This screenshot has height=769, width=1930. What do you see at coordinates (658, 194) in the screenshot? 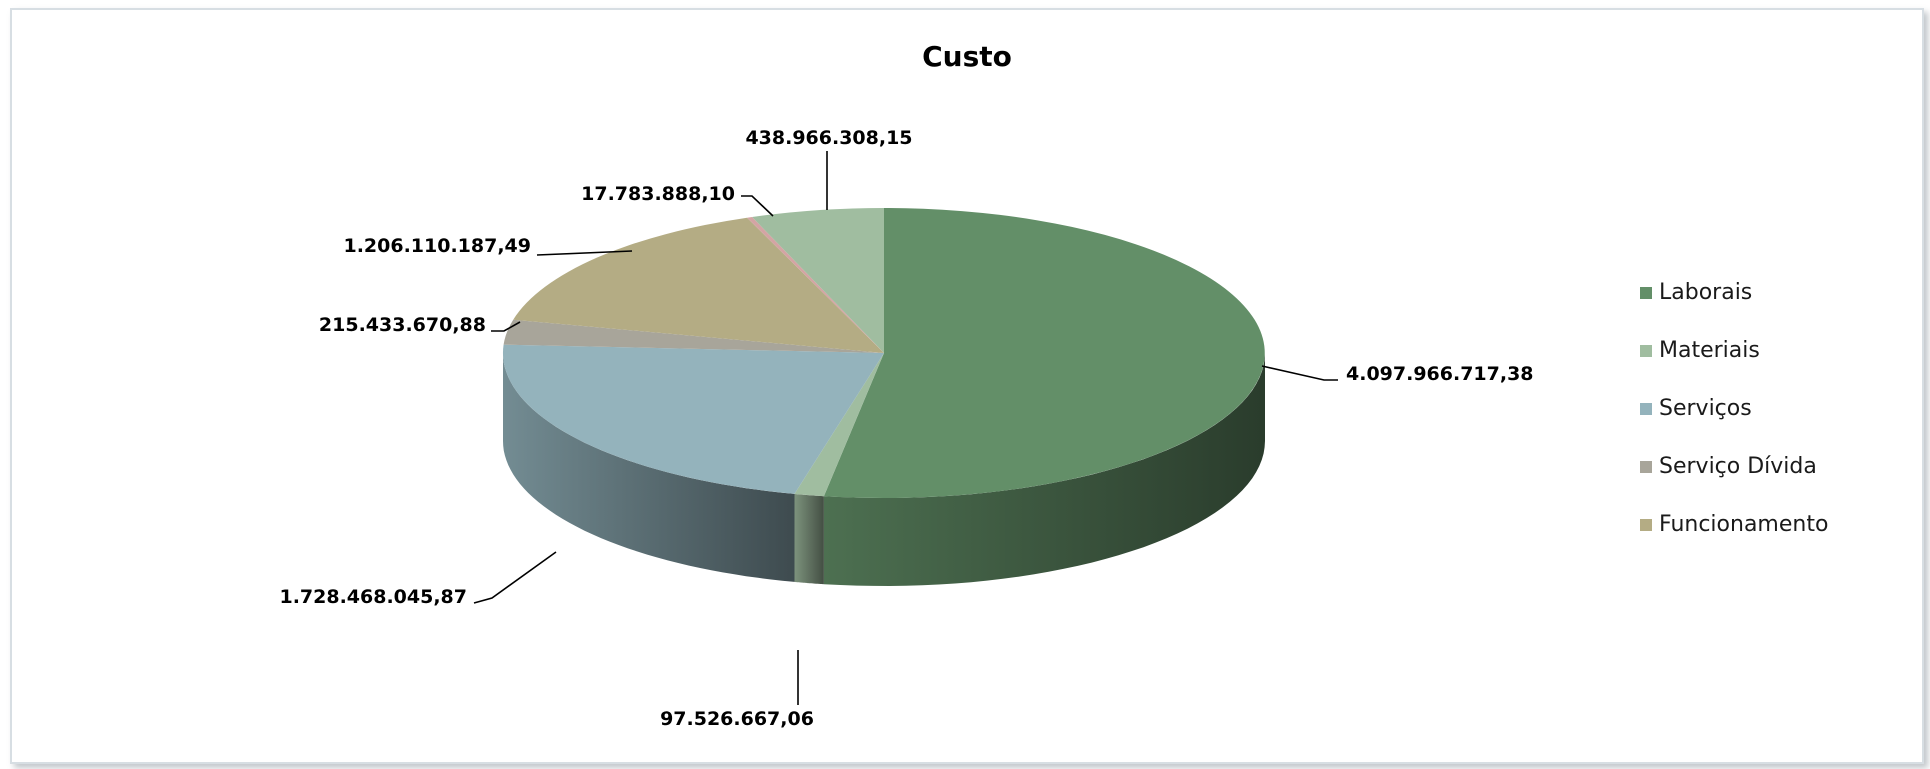
I see `data-label: 17.783.888,10` at bounding box center [658, 194].